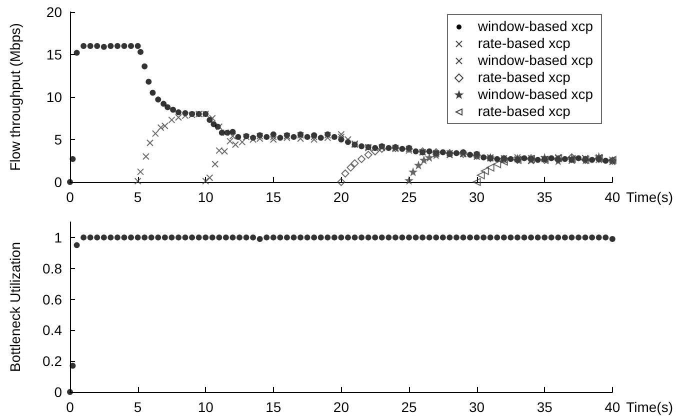 This screenshot has width=676, height=420. What do you see at coordinates (52, 361) in the screenshot?
I see `y-tick-label: 0.2` at bounding box center [52, 361].